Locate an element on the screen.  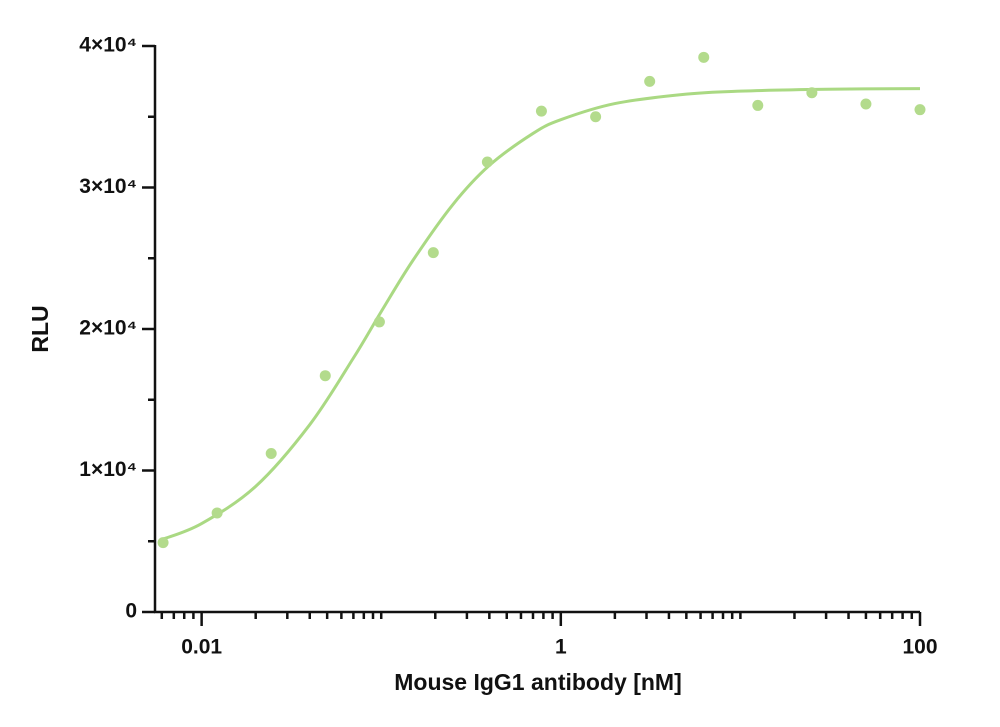
y-axis-title: RLU is located at coordinates (40, 328).